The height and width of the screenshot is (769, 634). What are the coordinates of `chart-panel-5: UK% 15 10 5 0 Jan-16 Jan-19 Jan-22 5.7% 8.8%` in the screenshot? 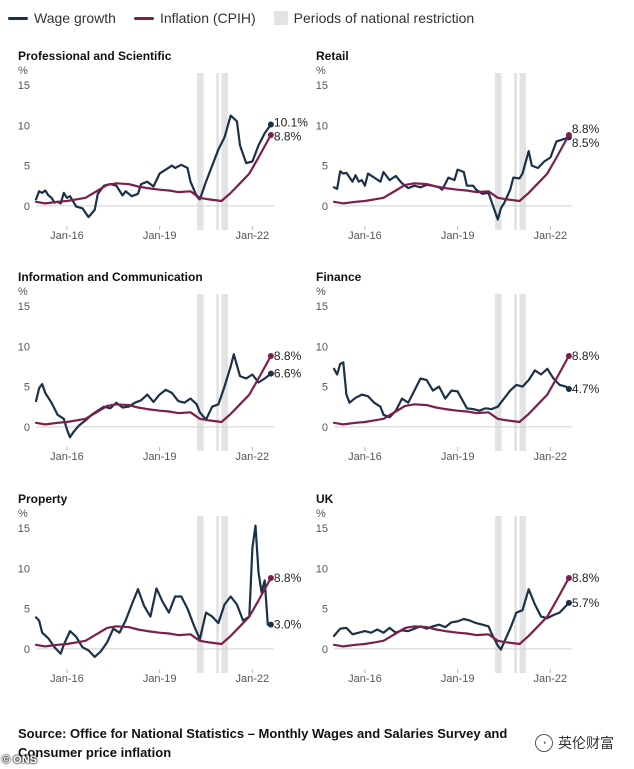 It's located at (458, 588).